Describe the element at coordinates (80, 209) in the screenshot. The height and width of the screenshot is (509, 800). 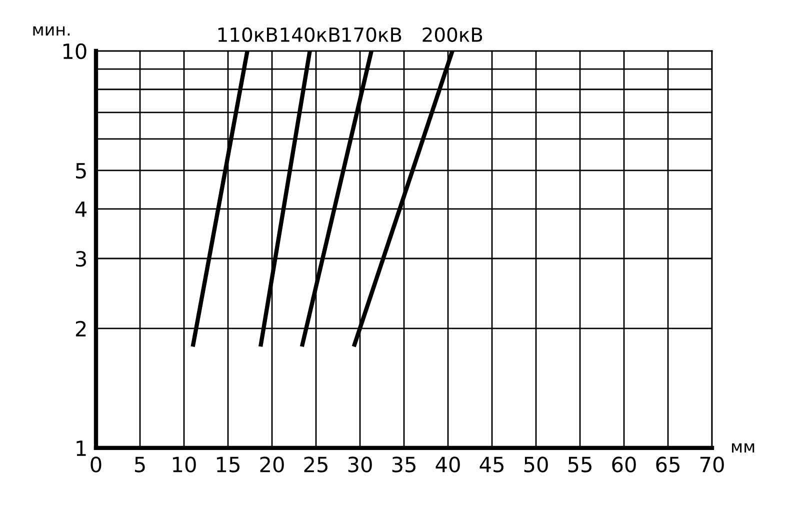
I see `y-tick-label: 4` at that location.